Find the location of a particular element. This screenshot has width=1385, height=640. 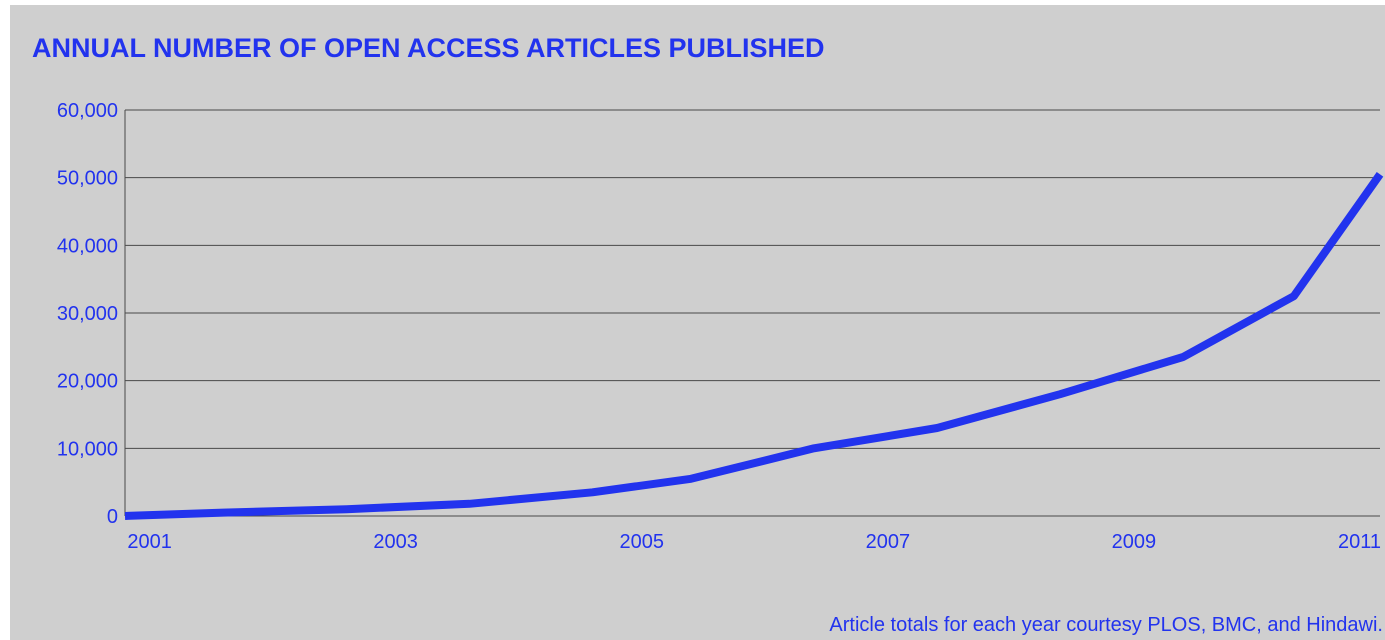

y-axis-ticks: 0 10,000 20,000 30,000 40,000 50,000 60,000 is located at coordinates (87, 314).